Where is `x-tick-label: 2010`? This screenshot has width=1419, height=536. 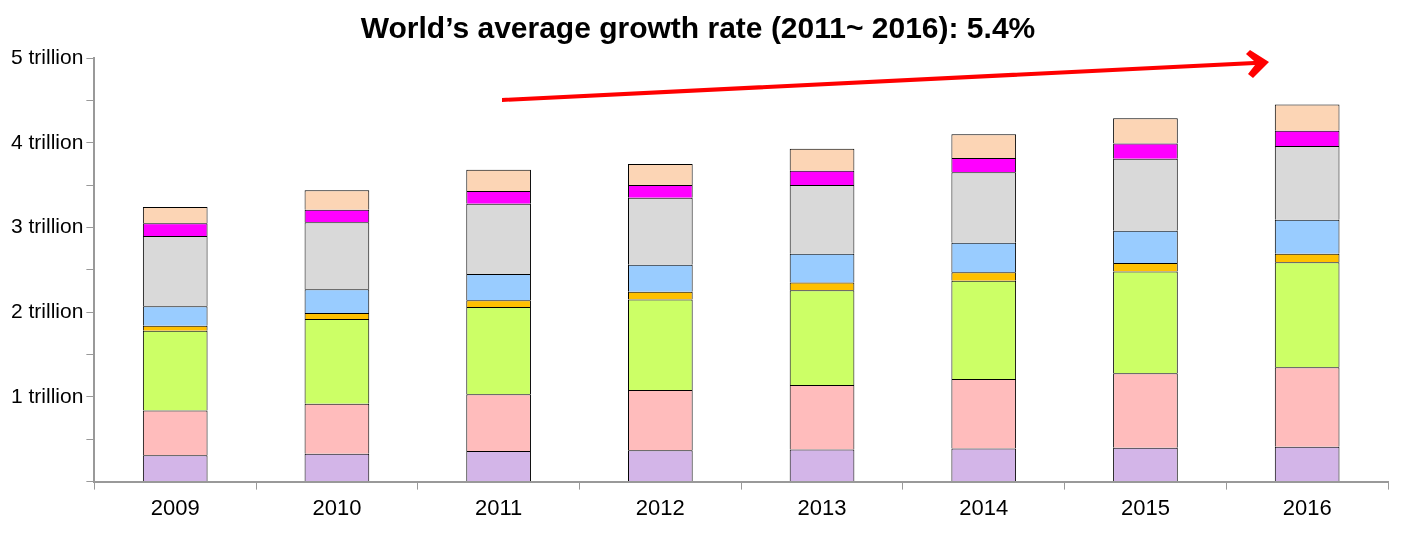 x-tick-label: 2010 is located at coordinates (337, 507).